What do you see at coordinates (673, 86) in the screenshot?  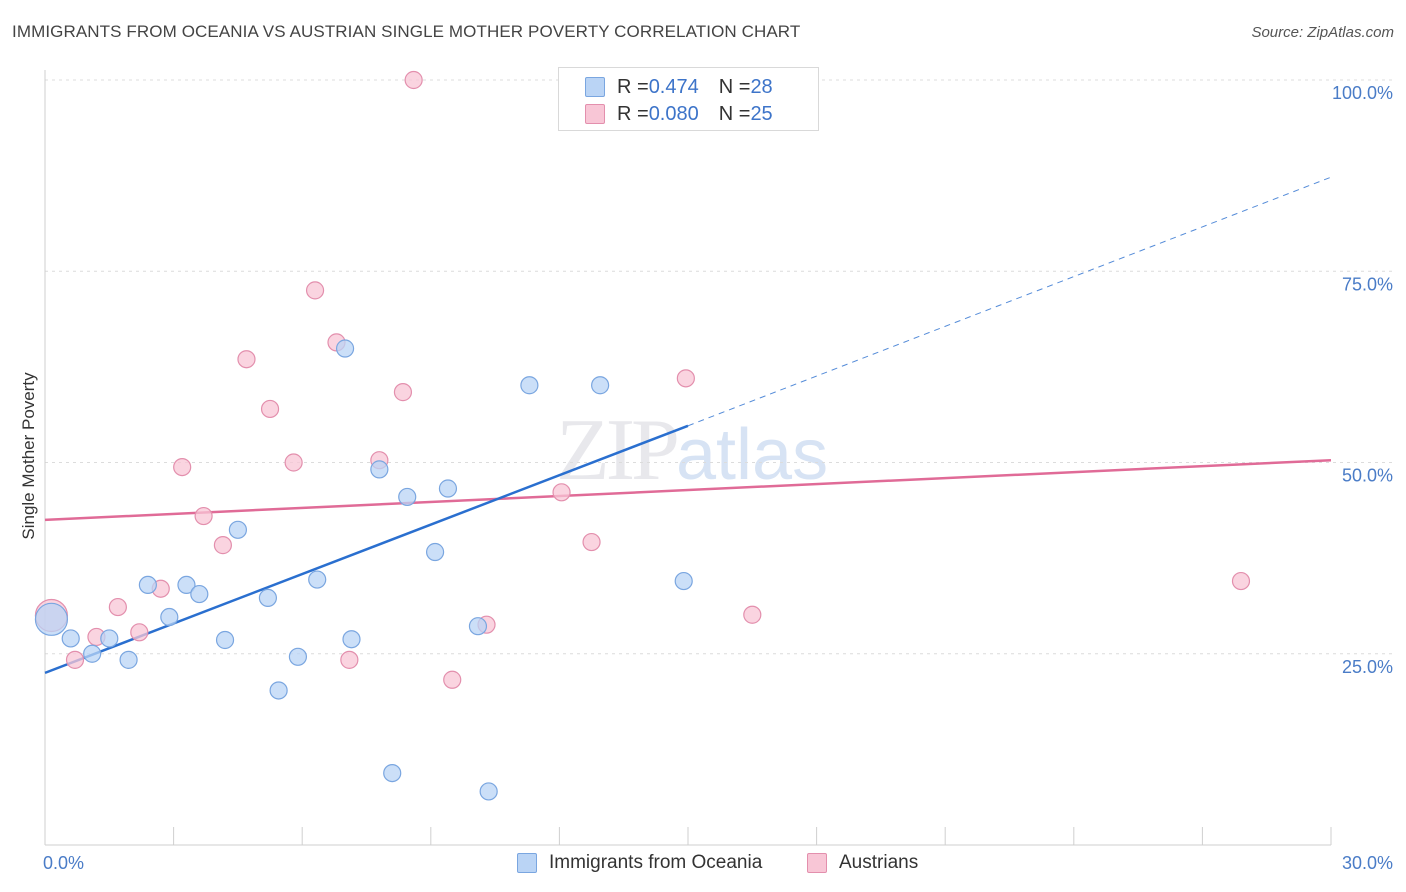 I see `legend-r-value: 0.474` at bounding box center [673, 86].